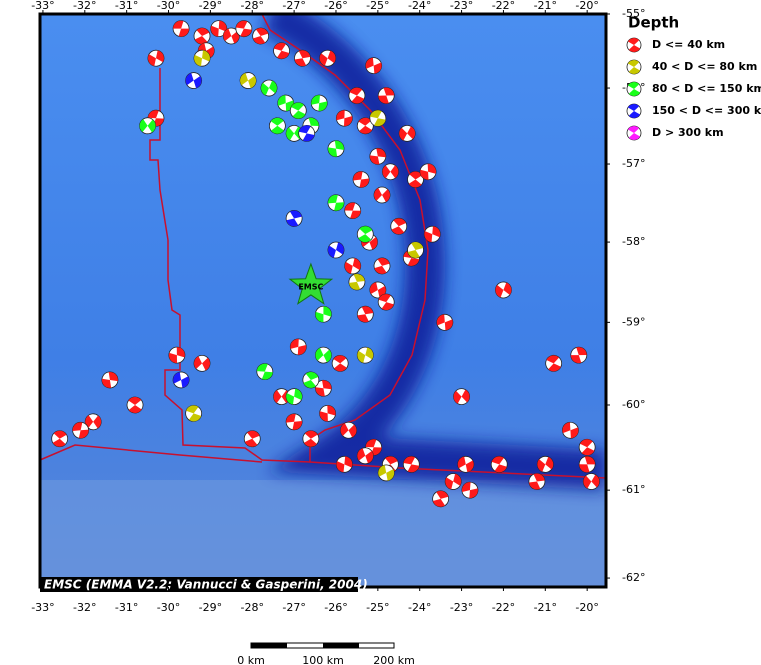 This screenshot has width=761, height=665. I want to click on y-tick-label: -55°, so click(633, 13).